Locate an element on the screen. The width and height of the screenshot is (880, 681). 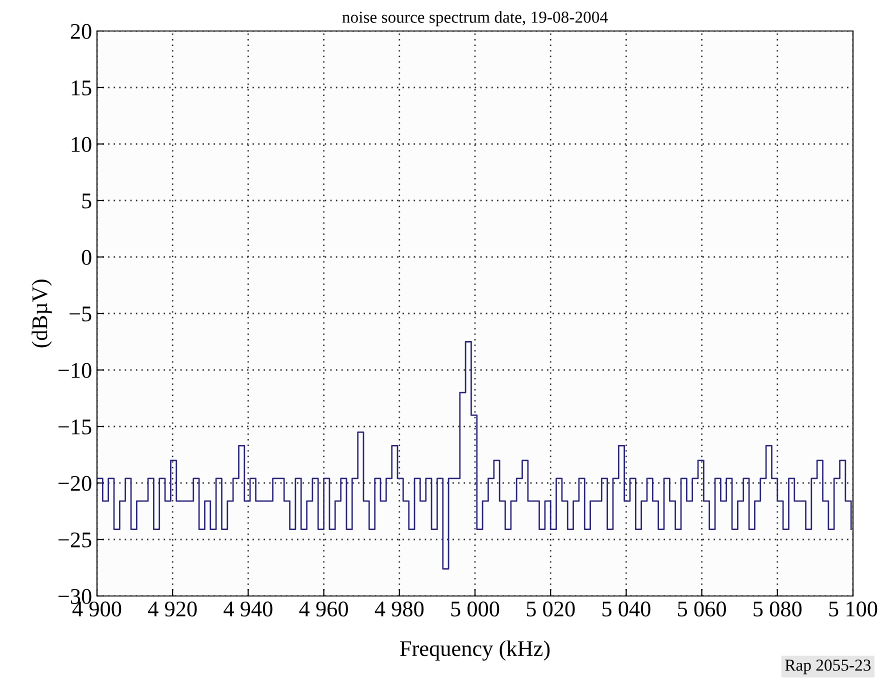
y-tick-label: 0 is located at coordinates (87, 257).